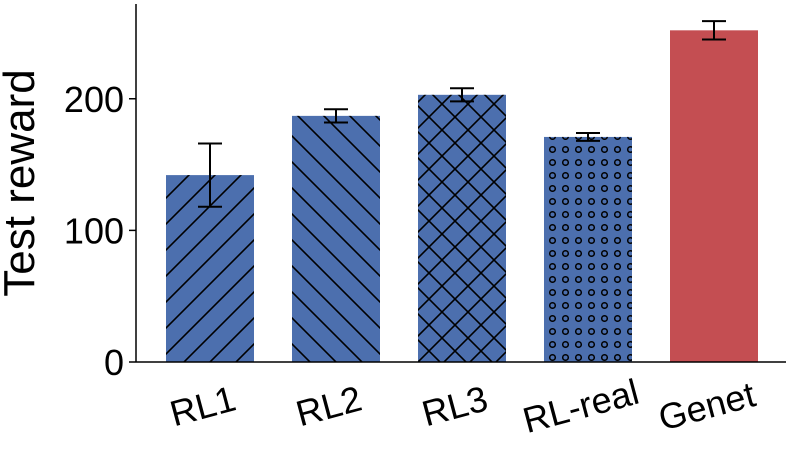 Image resolution: width=789 pixels, height=456 pixels. I want to click on error-bar-rl3, so click(462, 95).